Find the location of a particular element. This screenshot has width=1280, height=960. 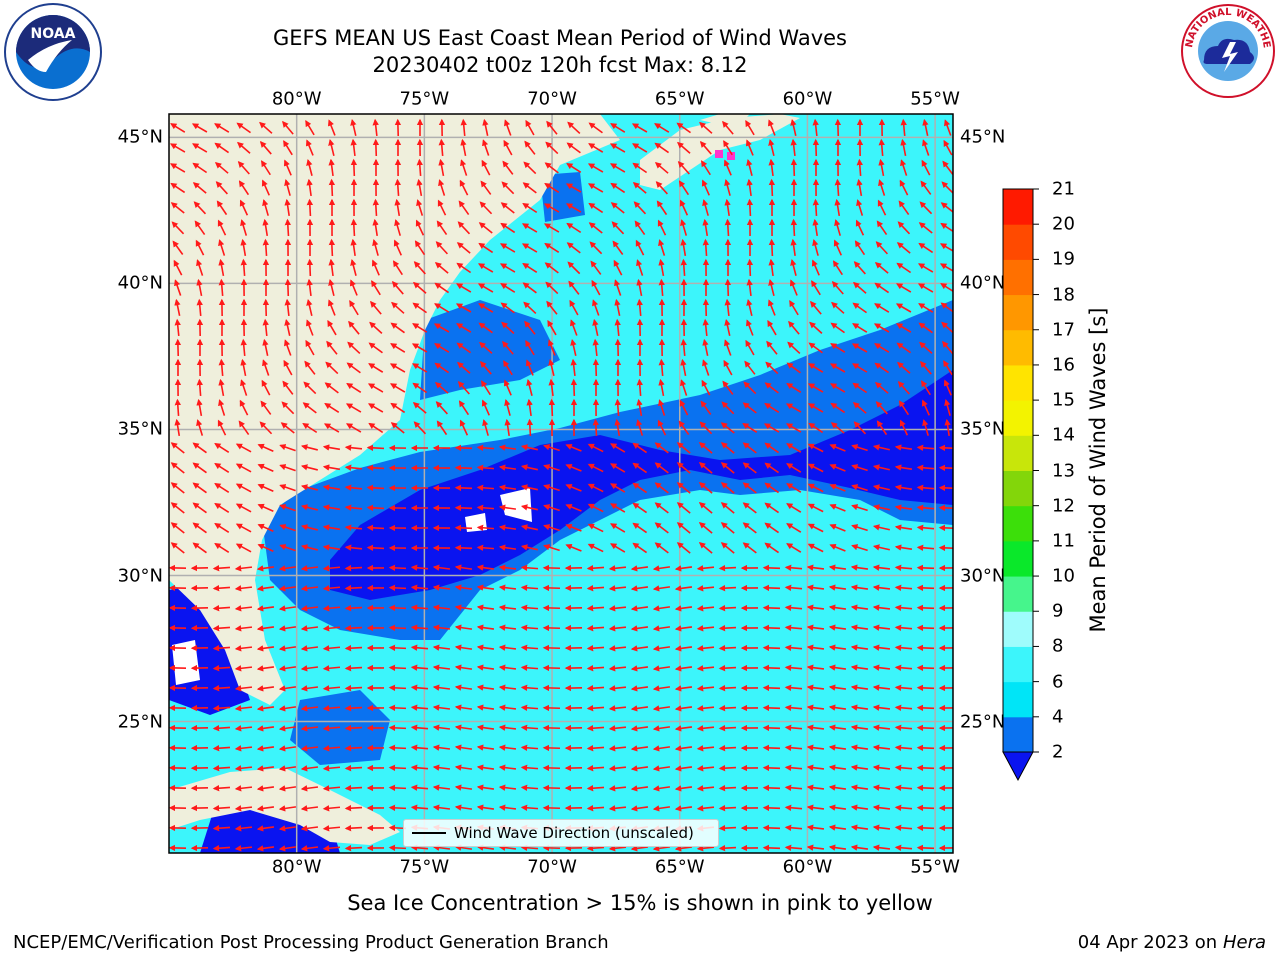

lat-tick-label: 40°N is located at coordinates (140, 283).